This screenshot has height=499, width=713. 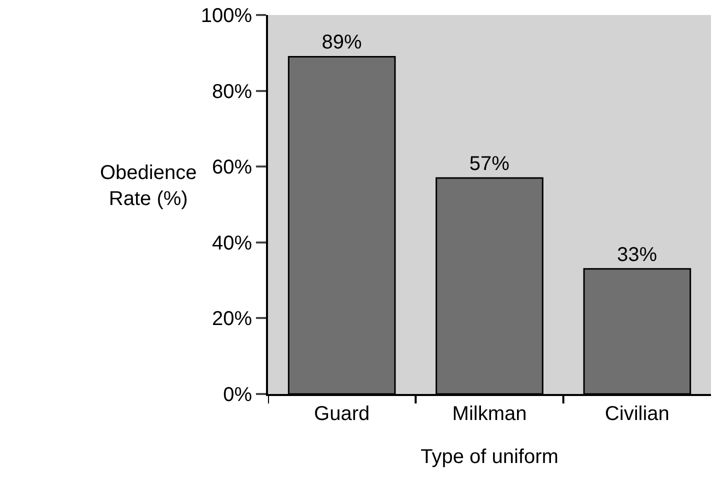 What do you see at coordinates (232, 319) in the screenshot?
I see `y-tick-label: 20%` at bounding box center [232, 319].